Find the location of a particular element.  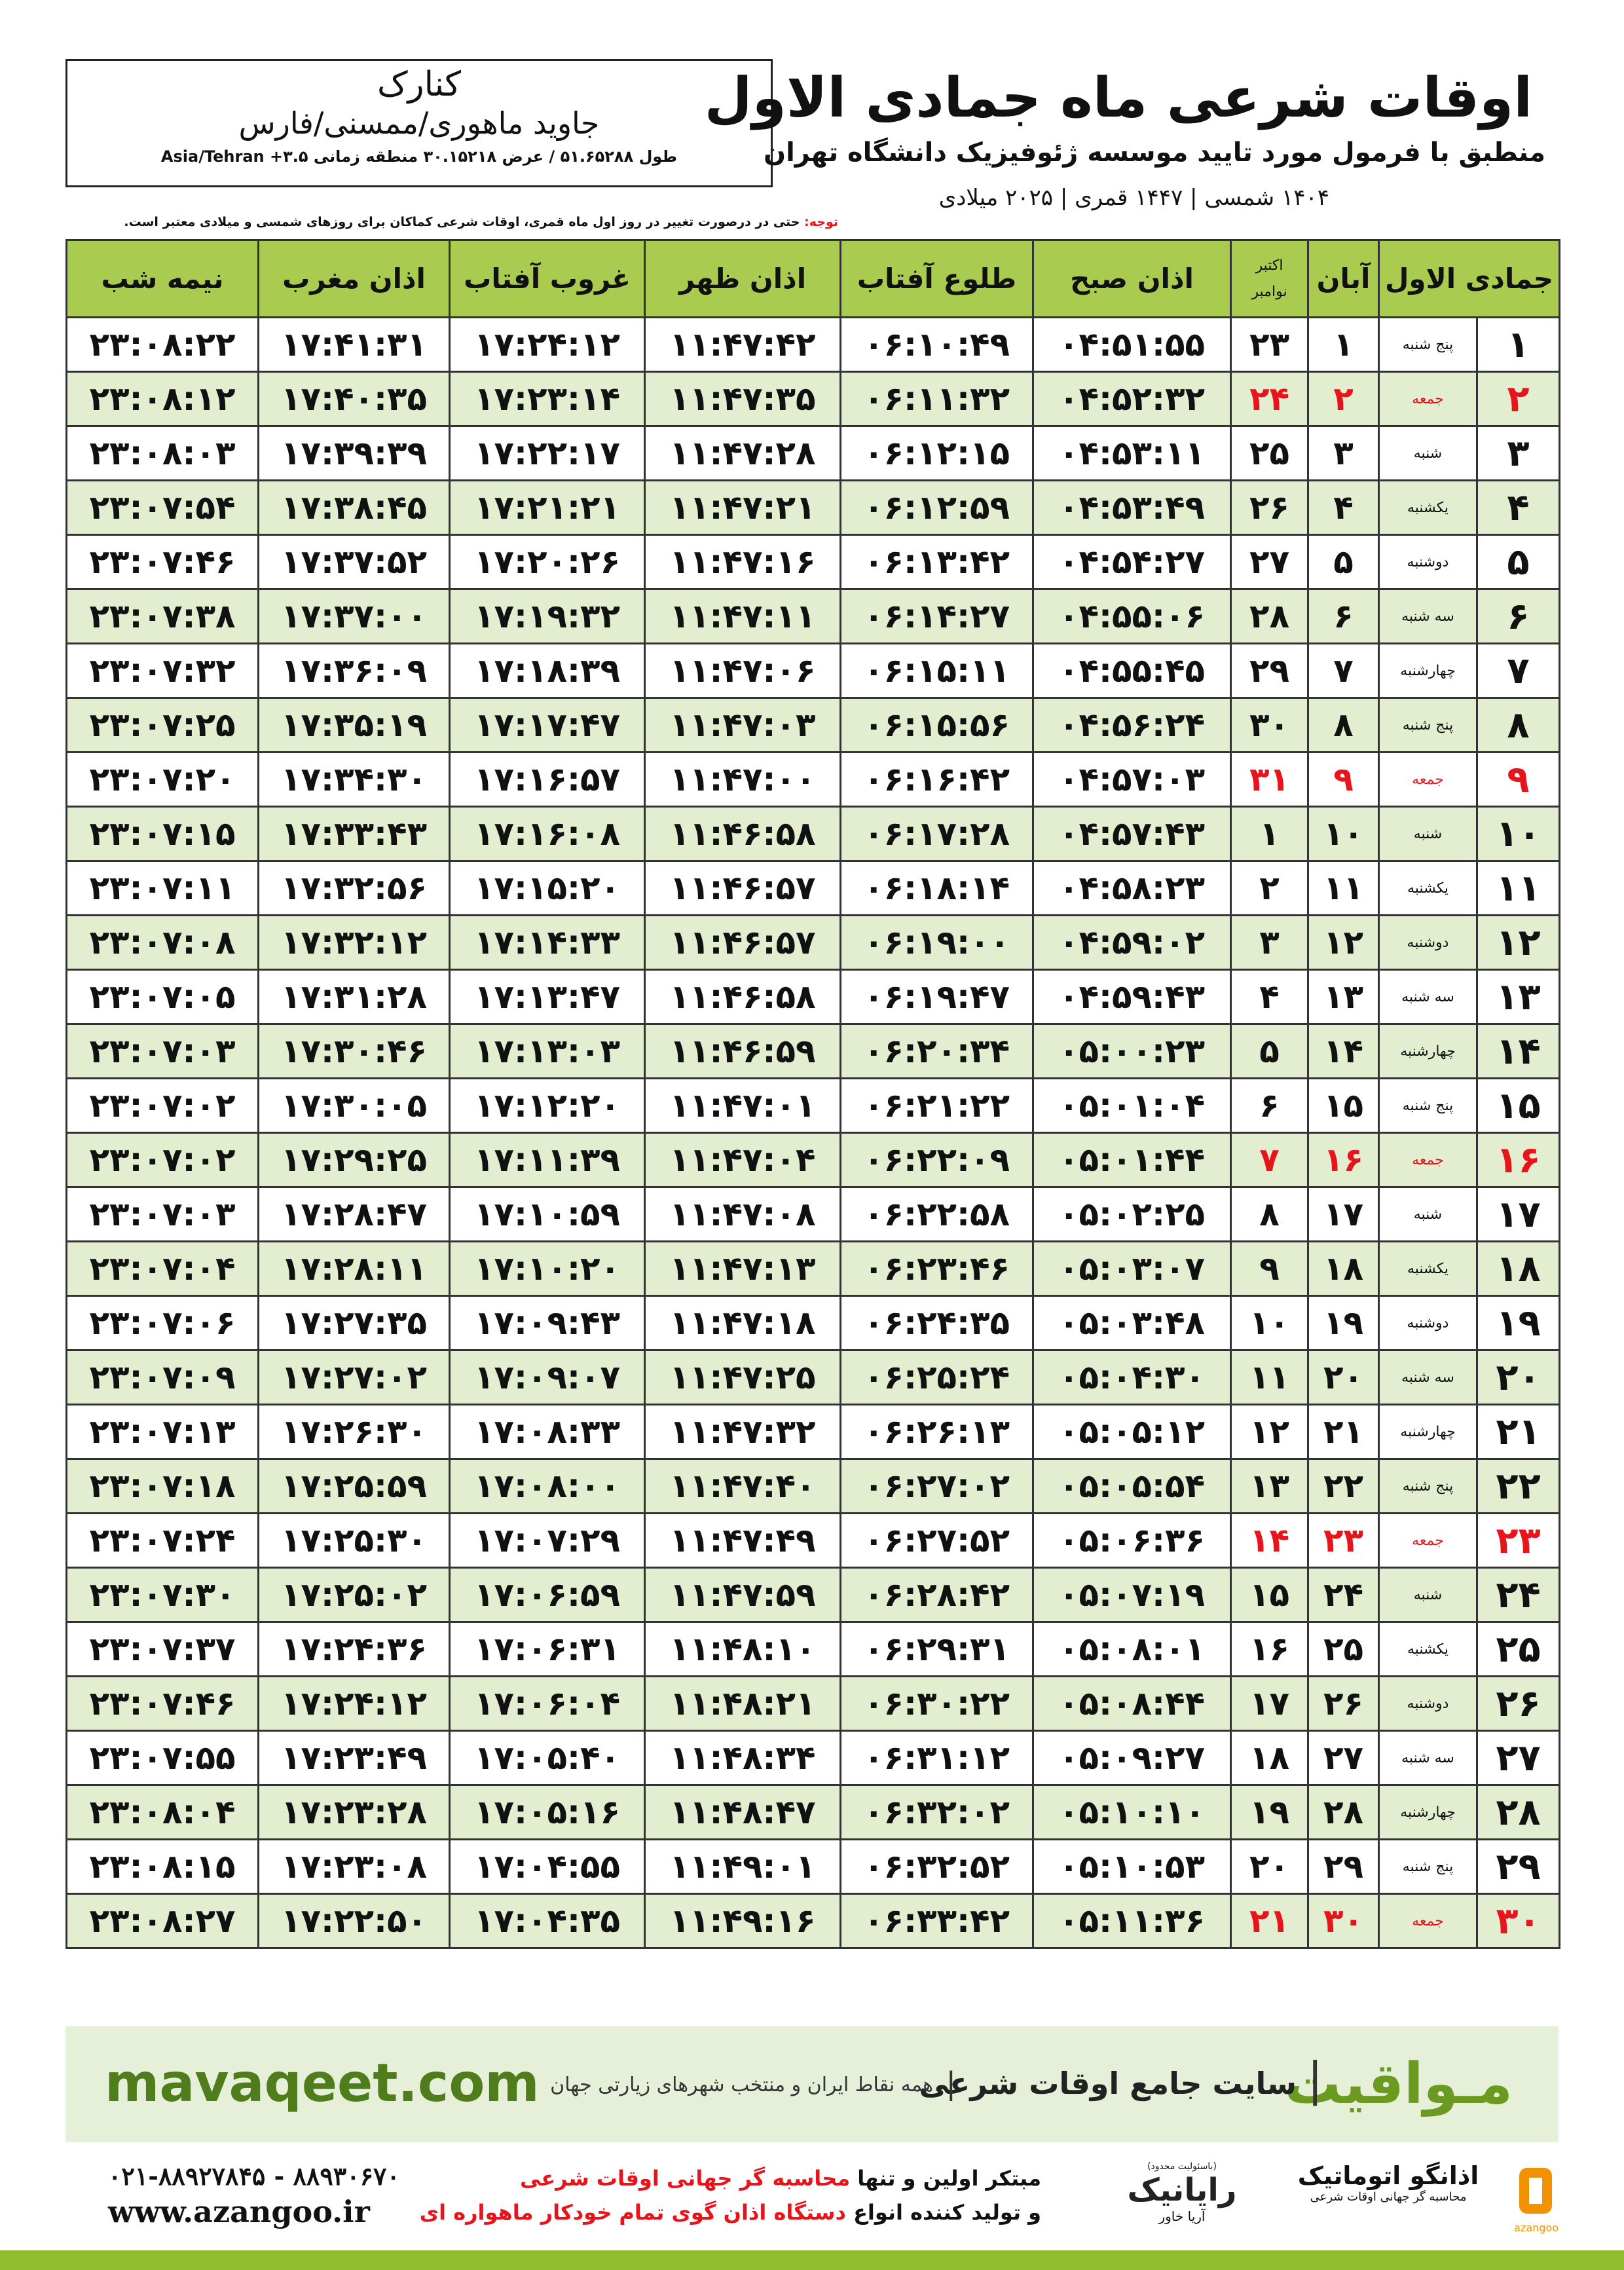

day-cell: ۱۰ is located at coordinates (1518, 834).